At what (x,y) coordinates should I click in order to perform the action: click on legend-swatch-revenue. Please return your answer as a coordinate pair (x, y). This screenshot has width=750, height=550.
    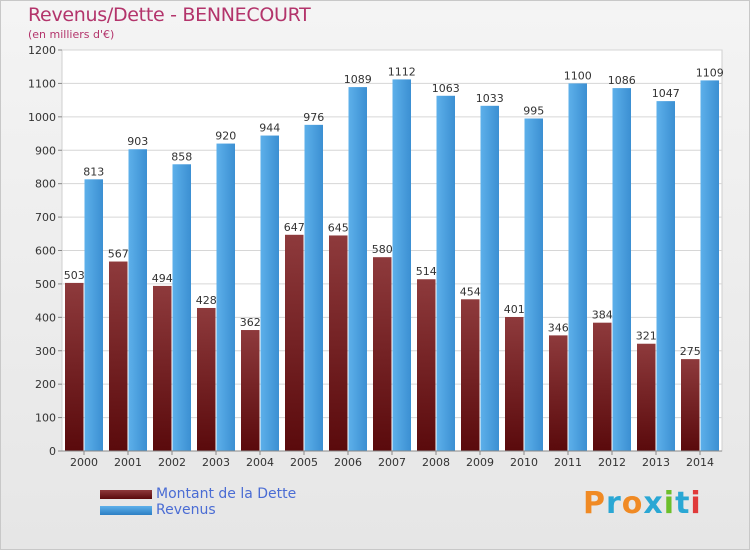
    Looking at the image, I should click on (126, 510).